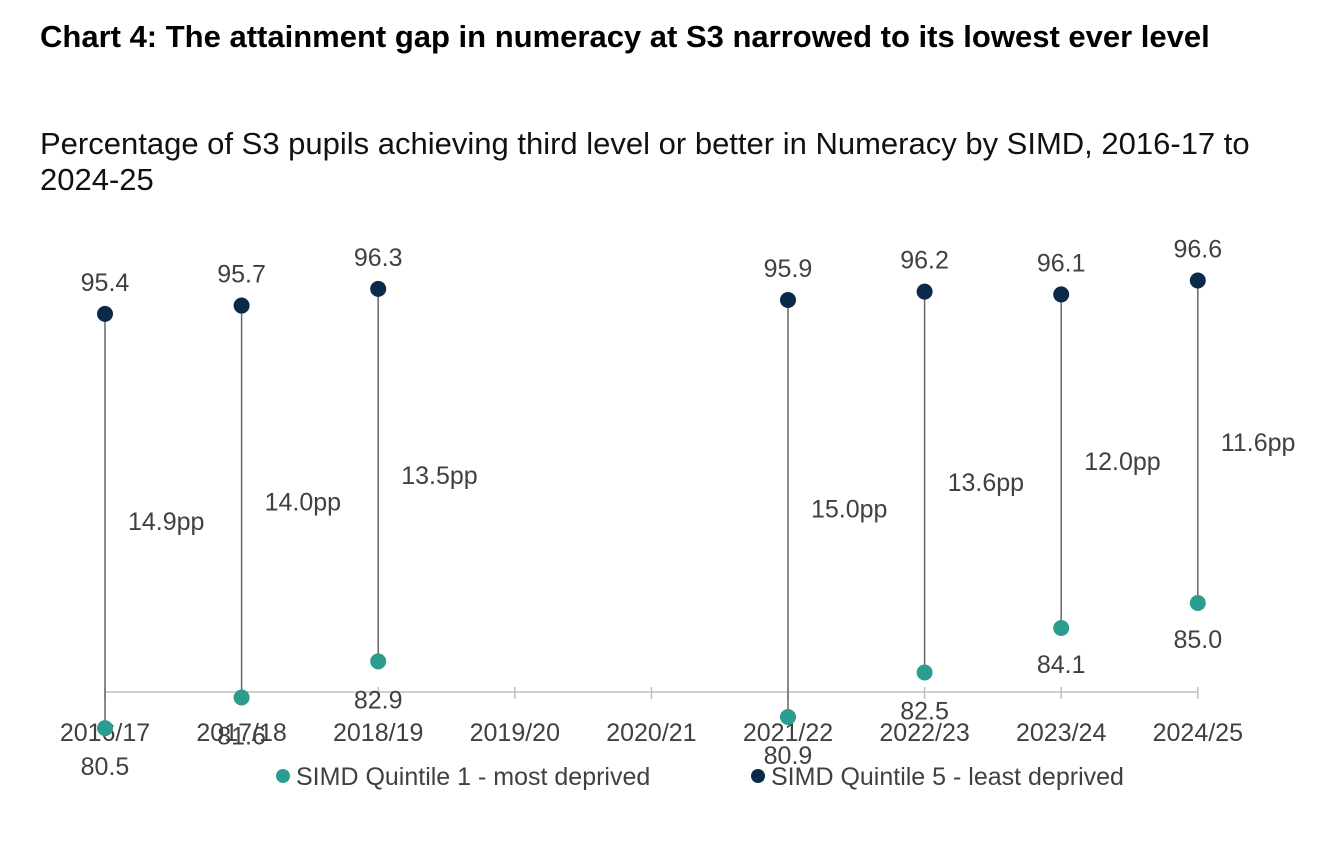 The image size is (1338, 844). What do you see at coordinates (378, 733) in the screenshot?
I see `x-tick-label: 2018/19` at bounding box center [378, 733].